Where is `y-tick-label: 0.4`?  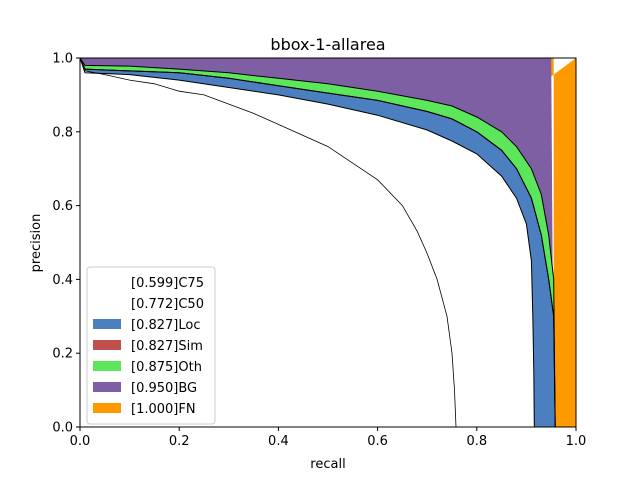 y-tick-label: 0.4 is located at coordinates (62, 280).